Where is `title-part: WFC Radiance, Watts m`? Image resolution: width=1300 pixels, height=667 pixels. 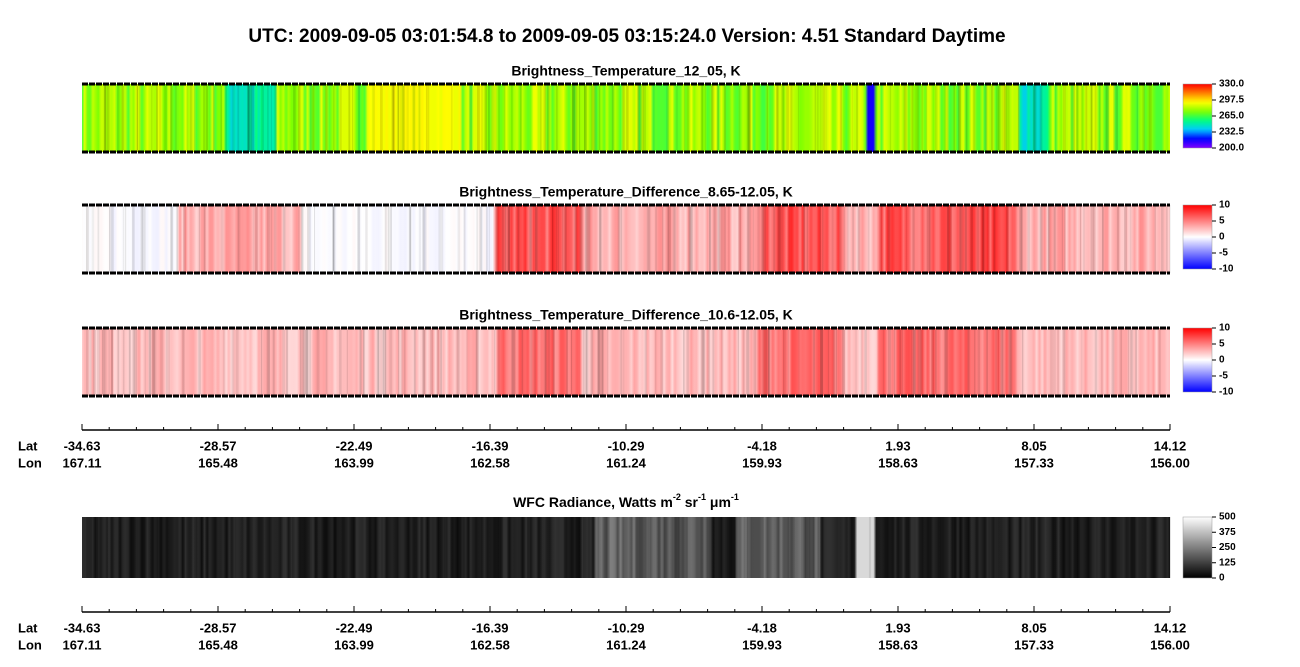 title-part: WFC Radiance, Watts m is located at coordinates (593, 502).